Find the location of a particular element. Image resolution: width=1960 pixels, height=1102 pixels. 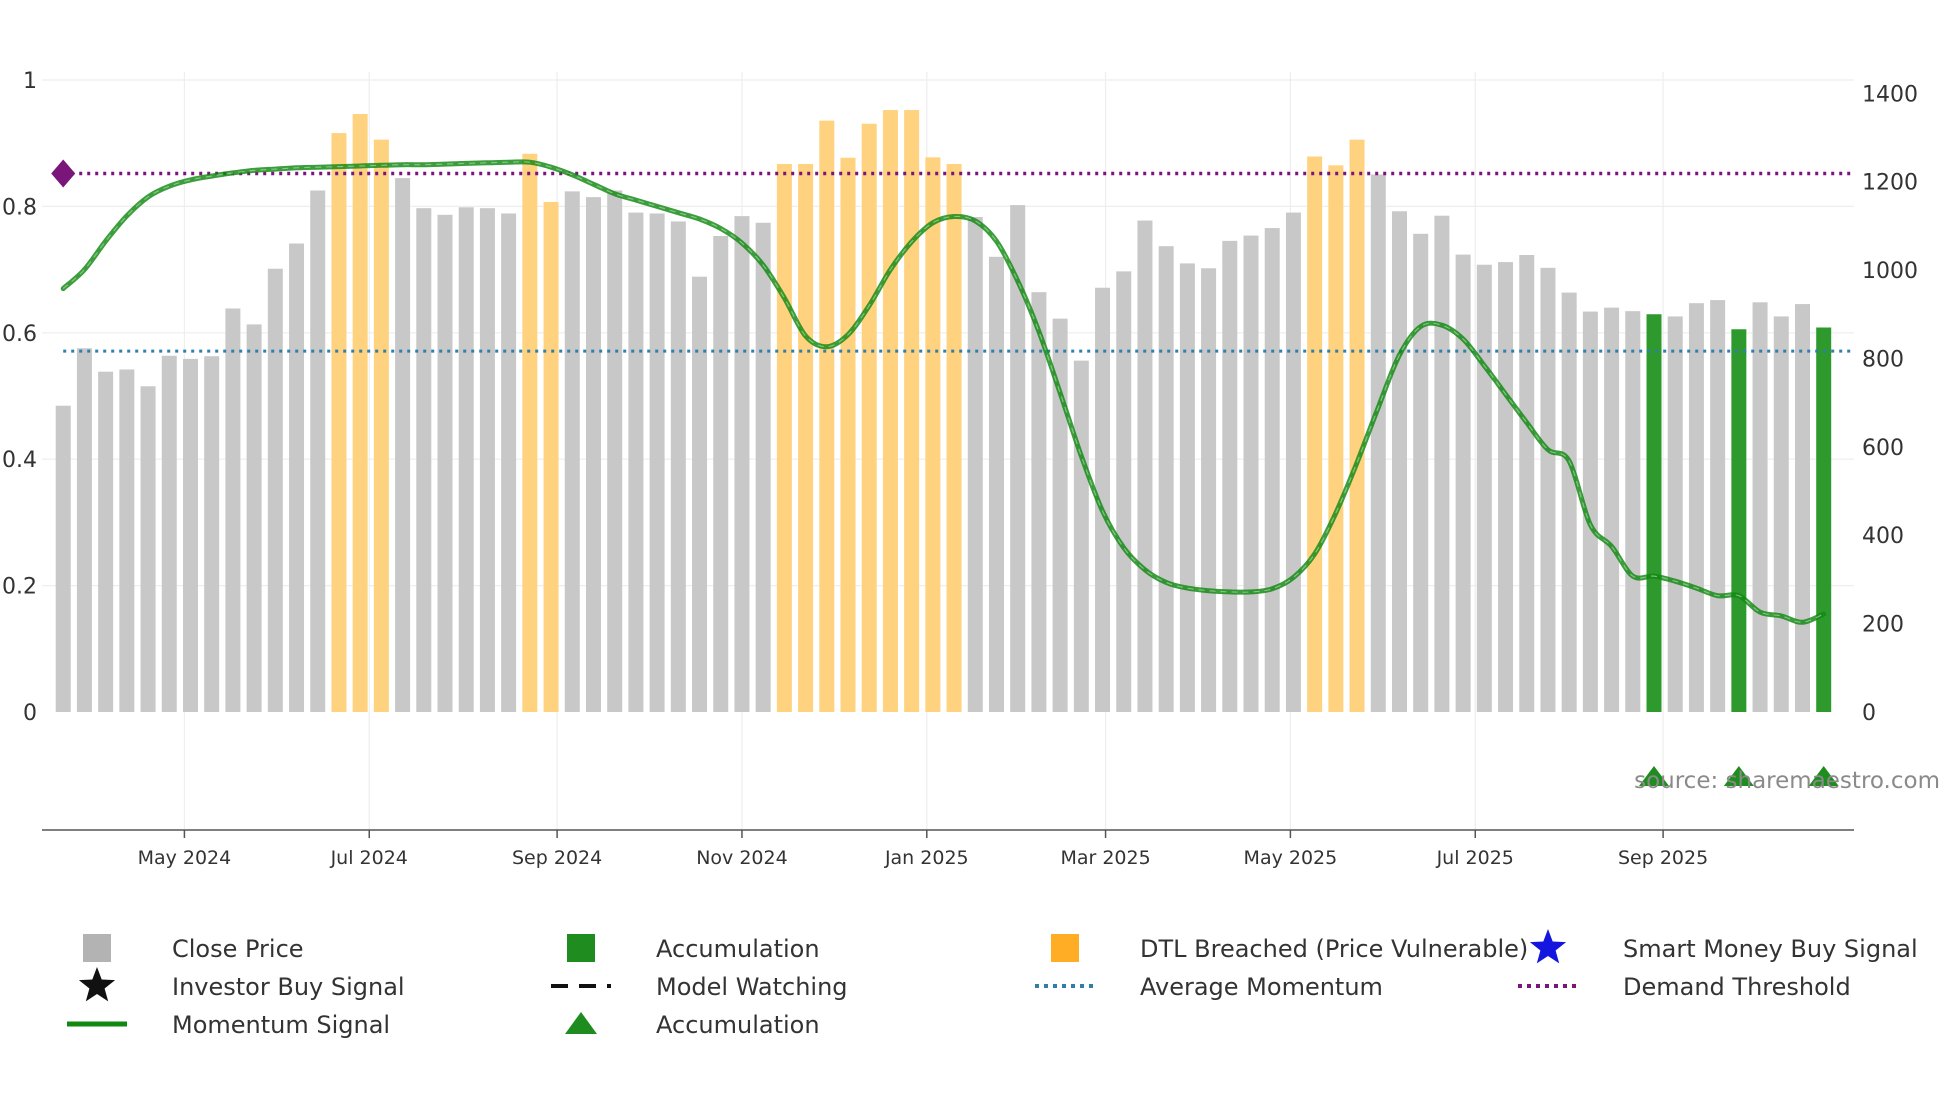

left-tick-label: 0.6 is located at coordinates (19, 334).